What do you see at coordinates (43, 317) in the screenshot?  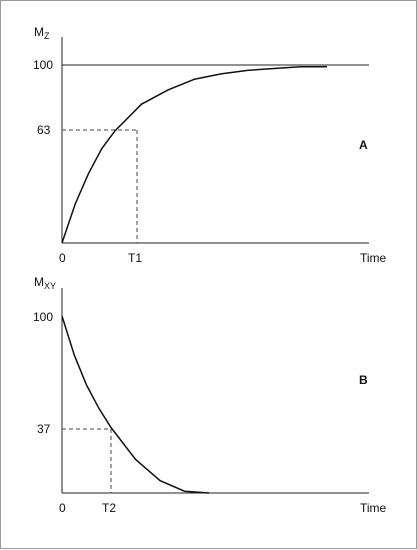 I see `panel-b-y-tick-100: 100` at bounding box center [43, 317].